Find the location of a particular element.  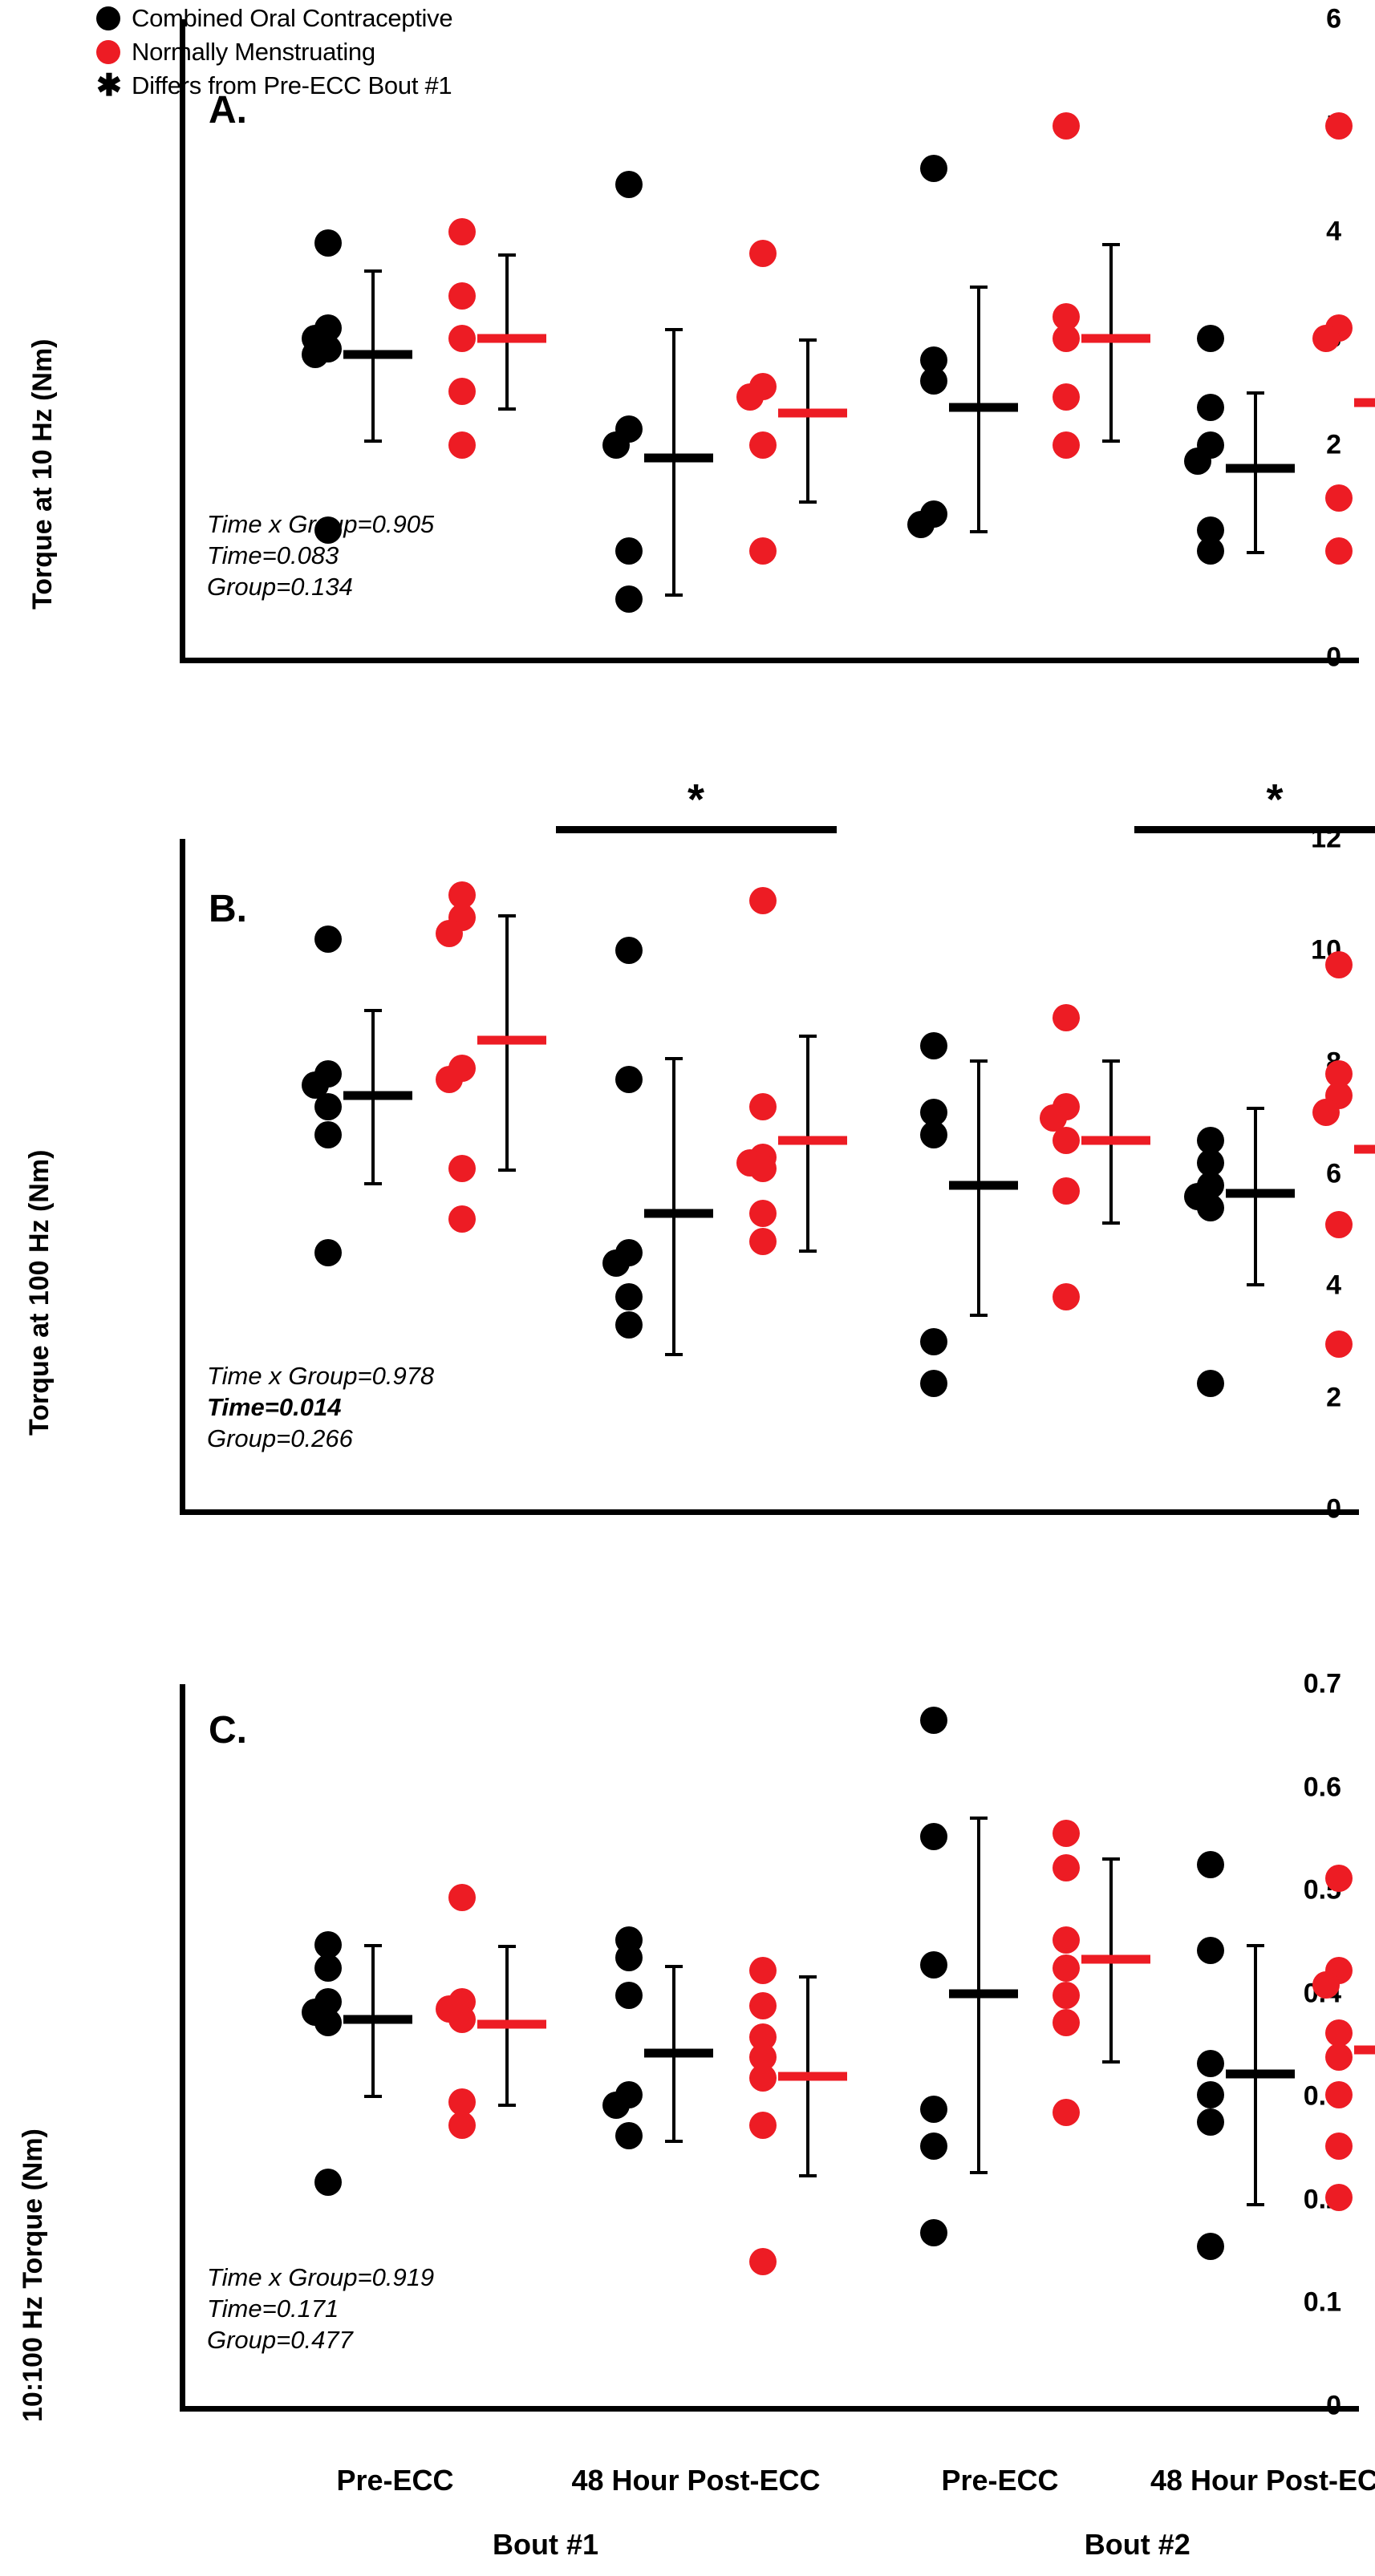

panel-letter: A. is located at coordinates (228, 111).